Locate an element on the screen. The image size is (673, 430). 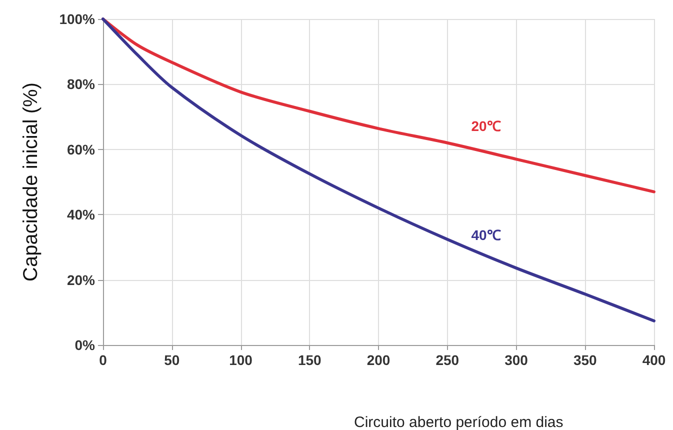
y-tick-label: 0% is located at coordinates (85, 345).